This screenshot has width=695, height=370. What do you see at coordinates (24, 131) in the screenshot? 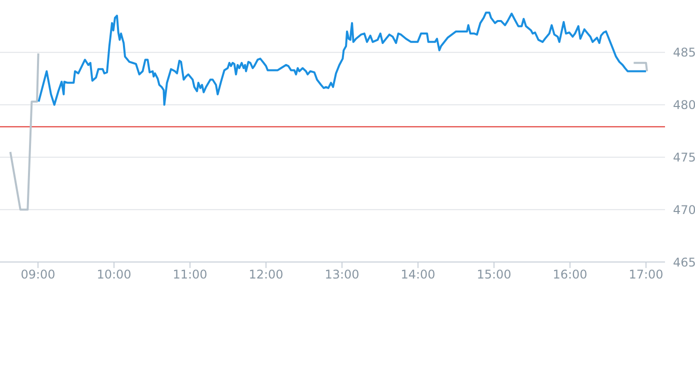
I see `line-series` at bounding box center [24, 131].